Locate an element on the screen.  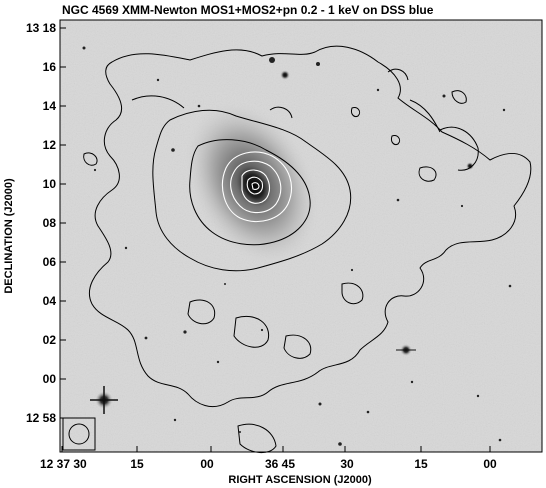
y-tick-label: 00 is located at coordinates (50, 379).